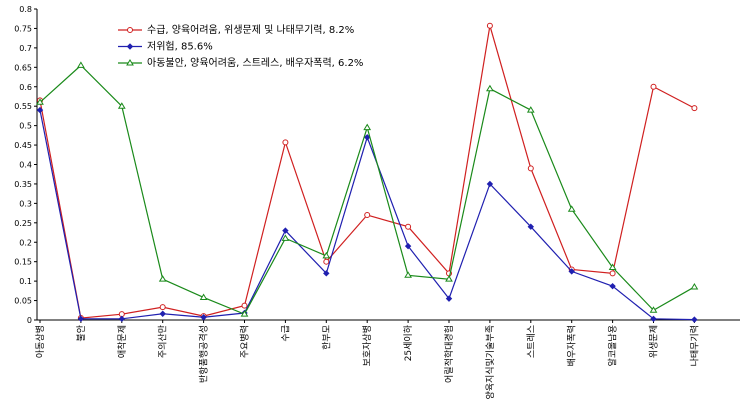  I want to click on y-tick-label: 0.7, so click(25, 48).